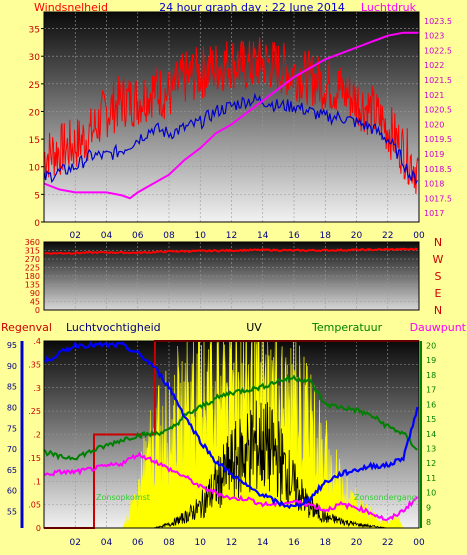 The width and height of the screenshot is (467, 555). Describe the element at coordinates (438, 276) in the screenshot. I see `compass-letter: S` at that location.